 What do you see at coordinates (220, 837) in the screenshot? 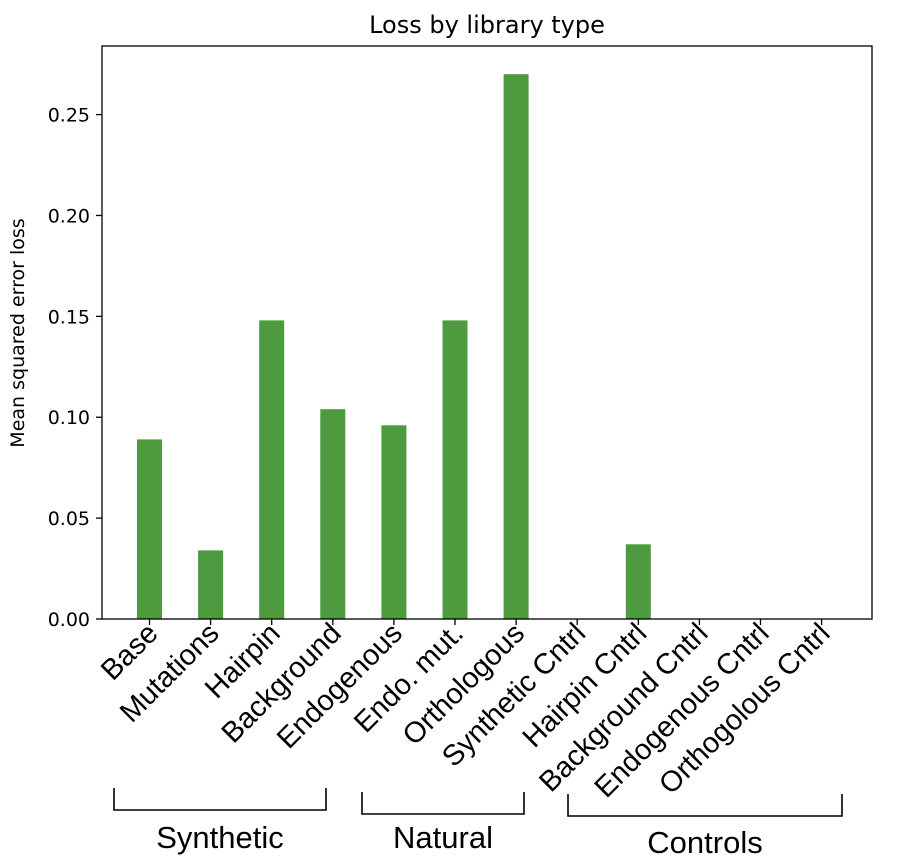
I see `group-label: Synthetic` at bounding box center [220, 837].